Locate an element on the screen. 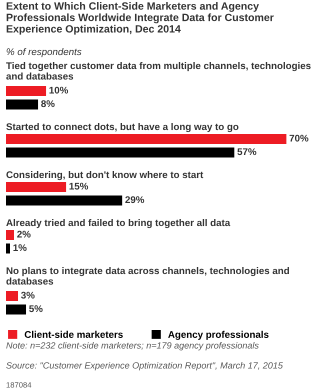 Image resolution: width=324 pixels, height=388 pixels. legend-label: Client-side marketers is located at coordinates (73, 334).